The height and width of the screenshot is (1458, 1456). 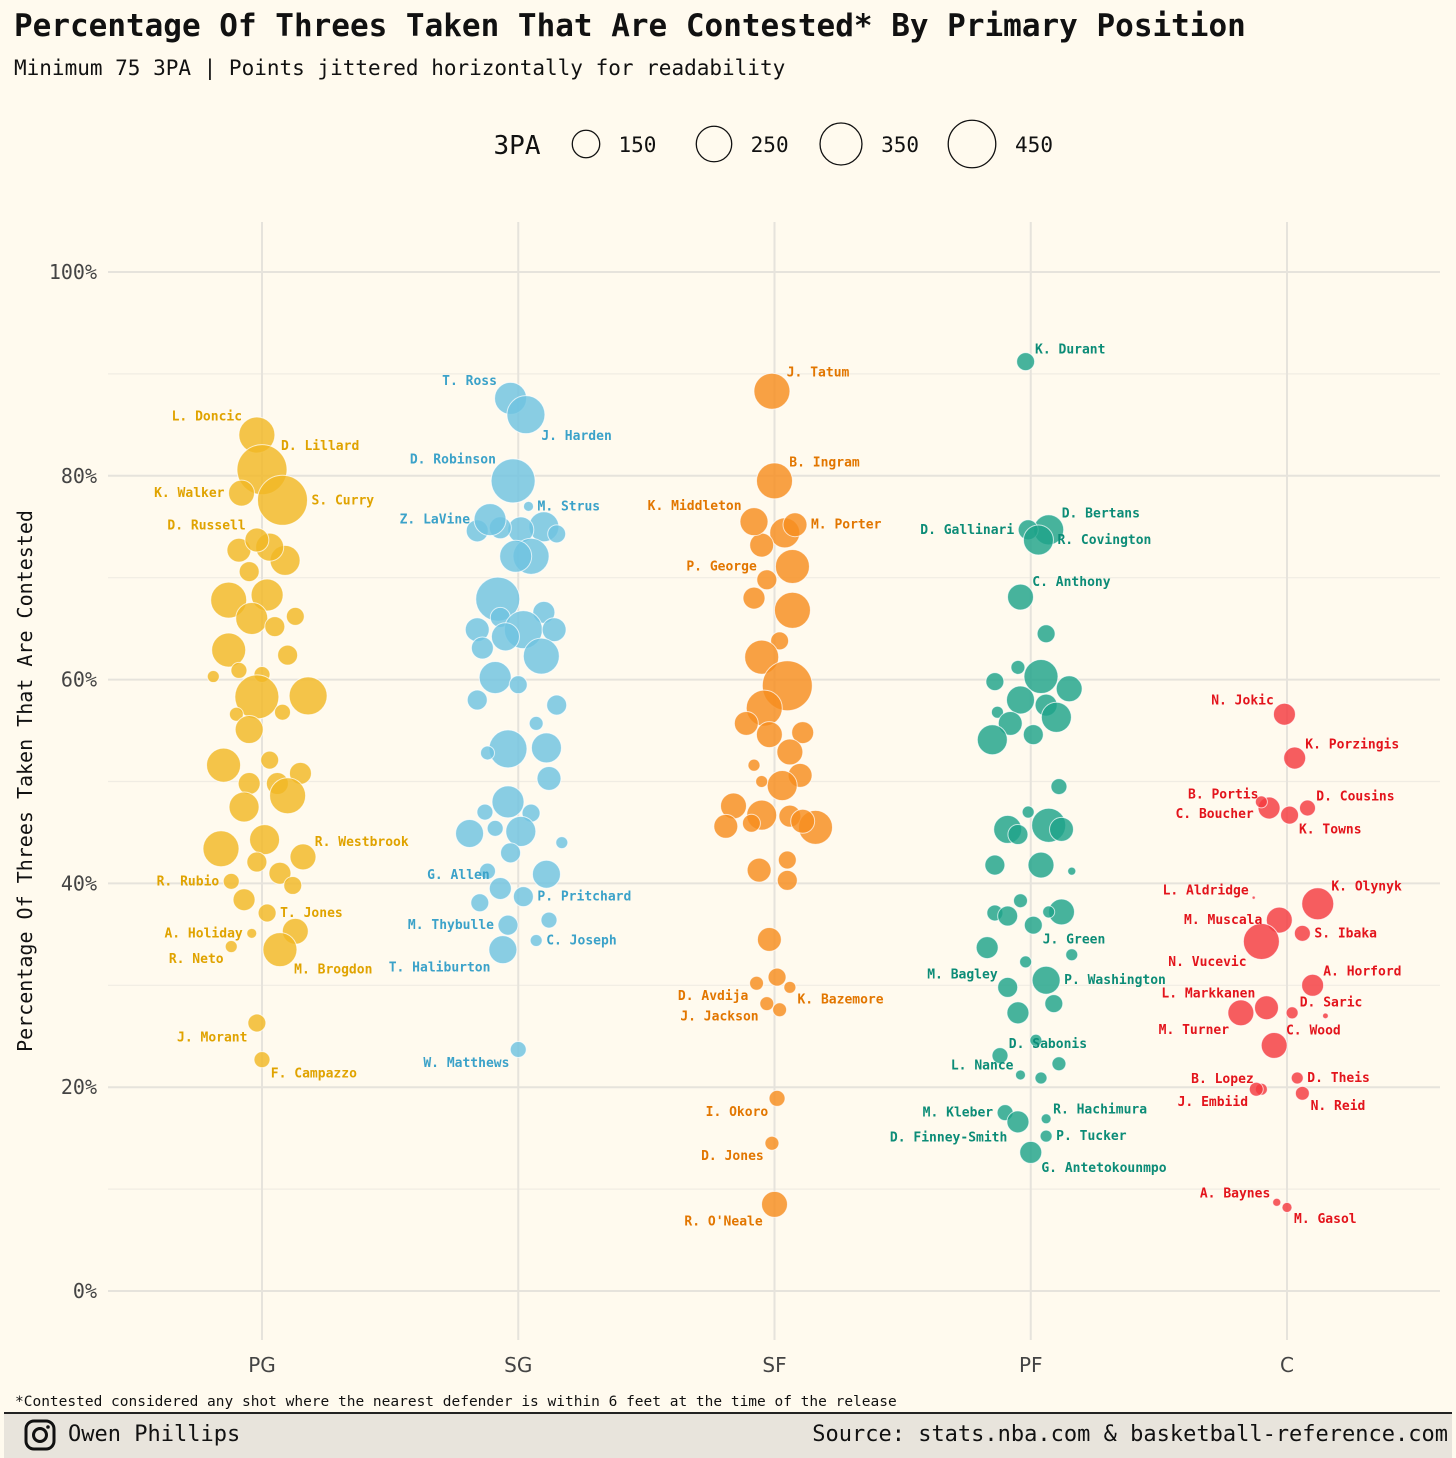 What do you see at coordinates (343, 500) in the screenshot?
I see `player-label: S. Curry` at bounding box center [343, 500].